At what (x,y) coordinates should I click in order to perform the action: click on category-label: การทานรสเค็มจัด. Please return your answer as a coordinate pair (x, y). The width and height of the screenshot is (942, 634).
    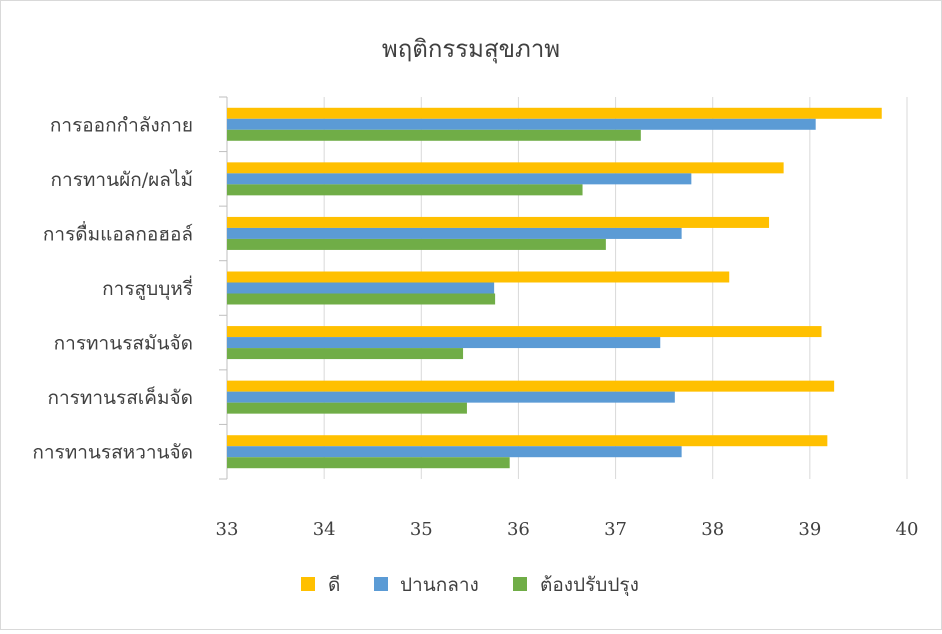
    Looking at the image, I should click on (120, 397).